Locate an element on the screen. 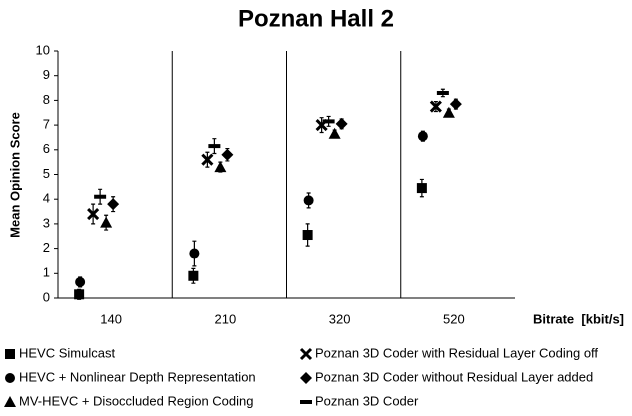 The image size is (632, 416). y-tick-label: 2 is located at coordinates (46, 247).